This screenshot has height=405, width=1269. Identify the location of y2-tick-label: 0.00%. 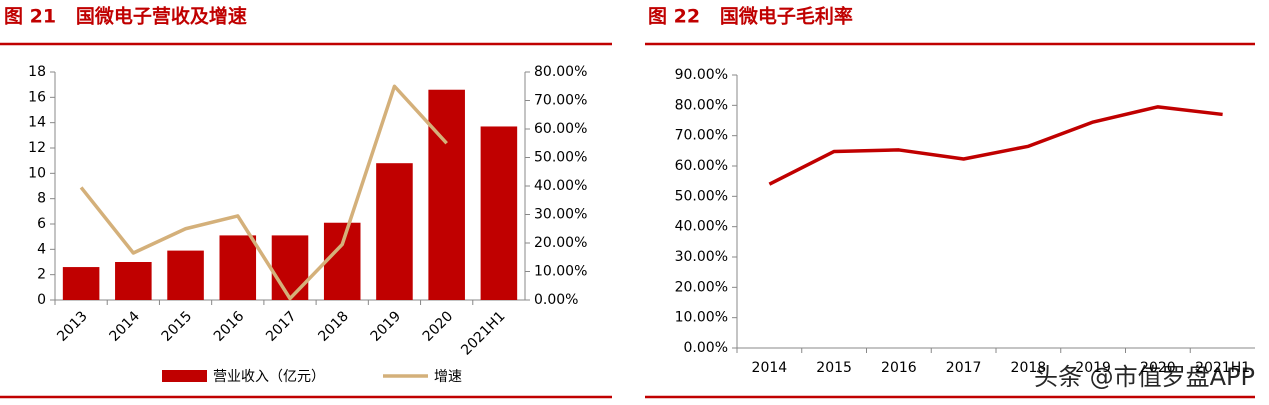
(556, 300).